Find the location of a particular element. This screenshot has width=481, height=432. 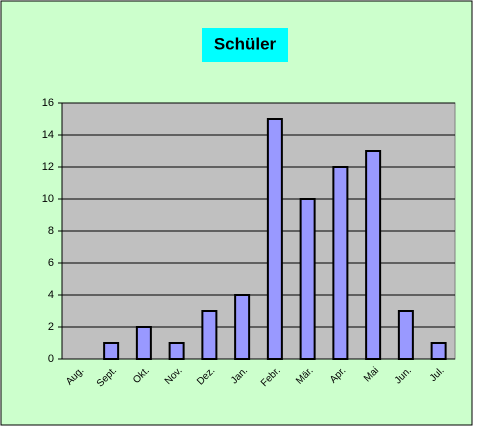

y-tick-label: 14 is located at coordinates (48, 135).